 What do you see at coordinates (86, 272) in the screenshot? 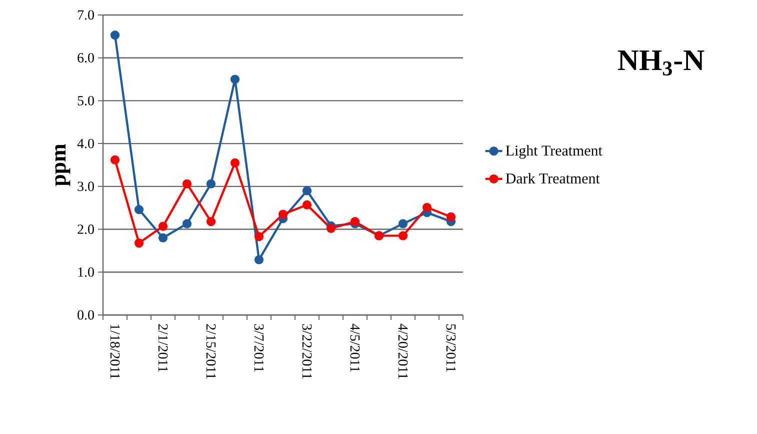
I see `y-tick-label: 1.0` at bounding box center [86, 272].